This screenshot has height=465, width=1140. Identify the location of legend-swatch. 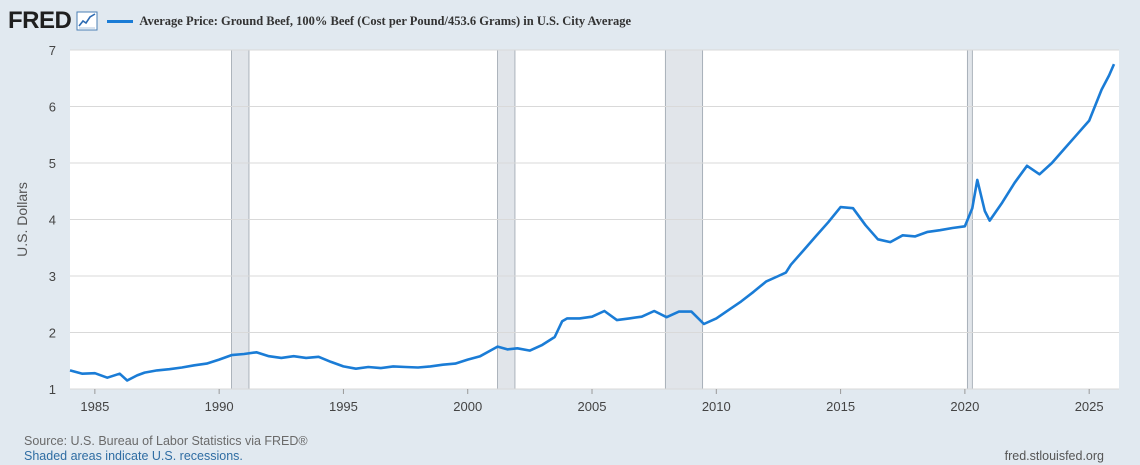
(120, 21).